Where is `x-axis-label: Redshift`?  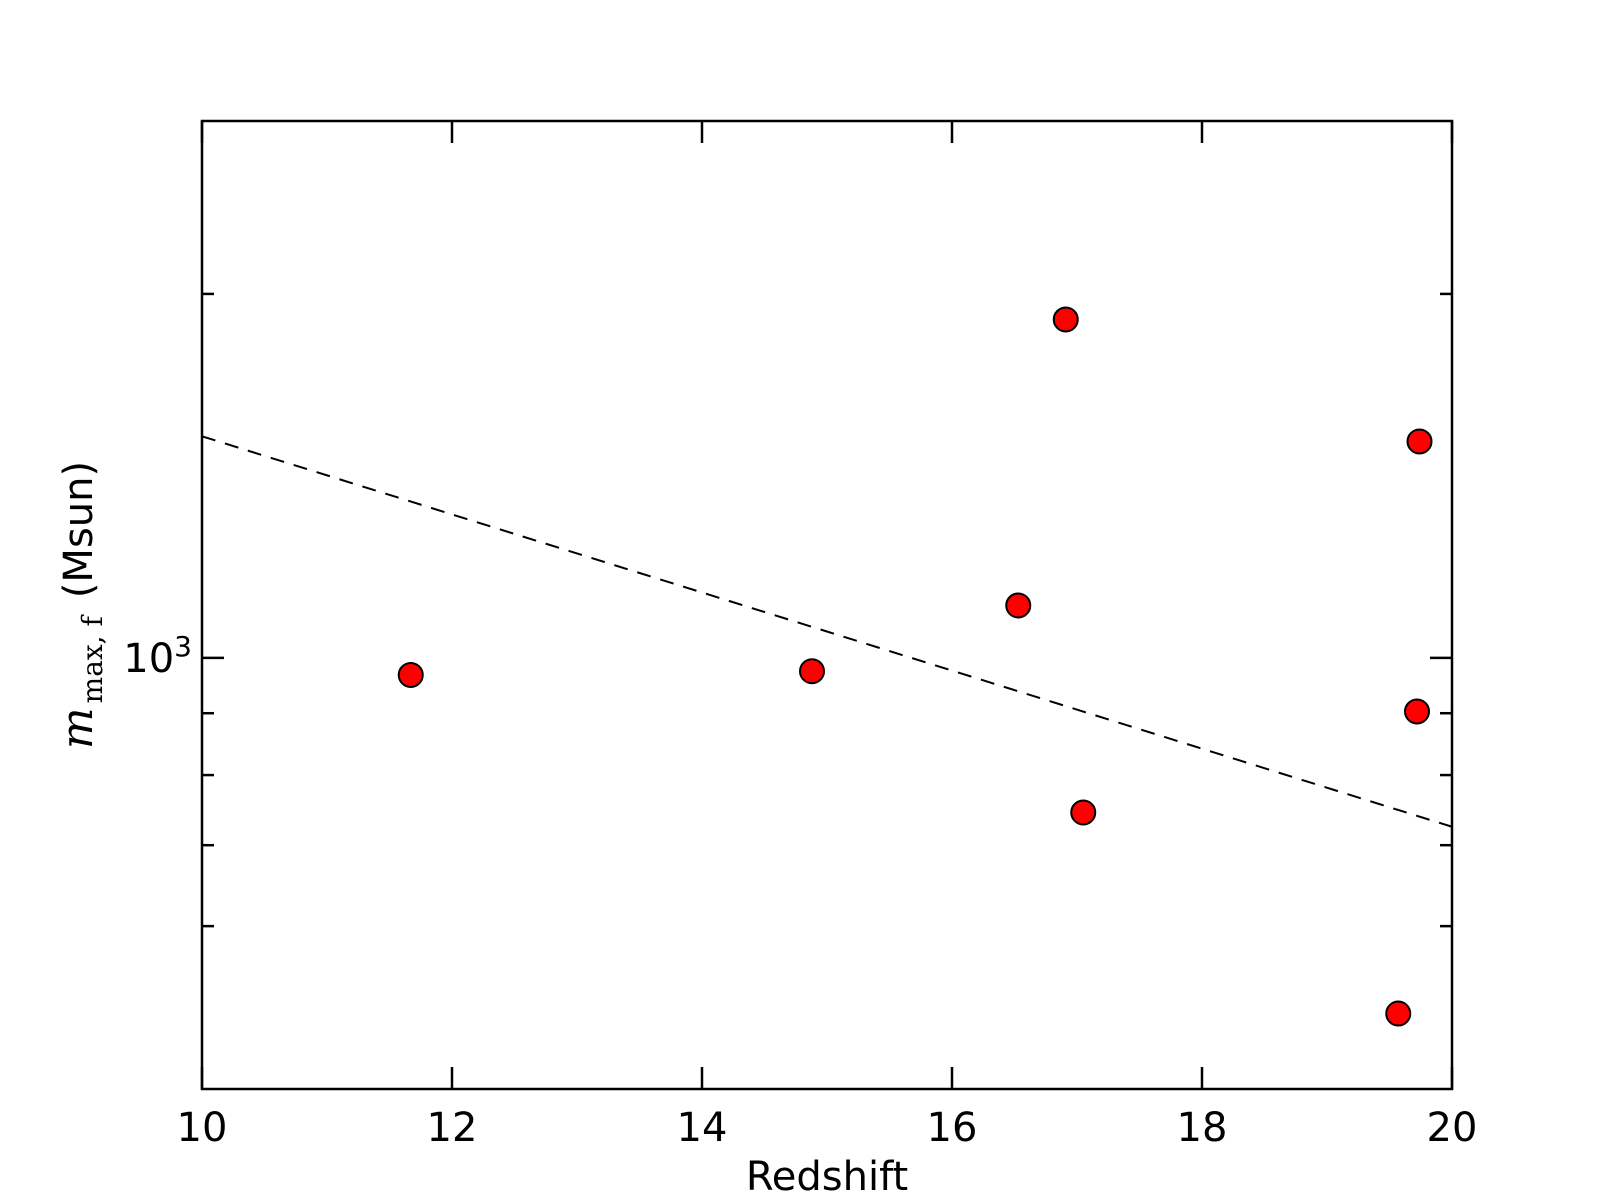 x-axis-label: Redshift is located at coordinates (827, 1177).